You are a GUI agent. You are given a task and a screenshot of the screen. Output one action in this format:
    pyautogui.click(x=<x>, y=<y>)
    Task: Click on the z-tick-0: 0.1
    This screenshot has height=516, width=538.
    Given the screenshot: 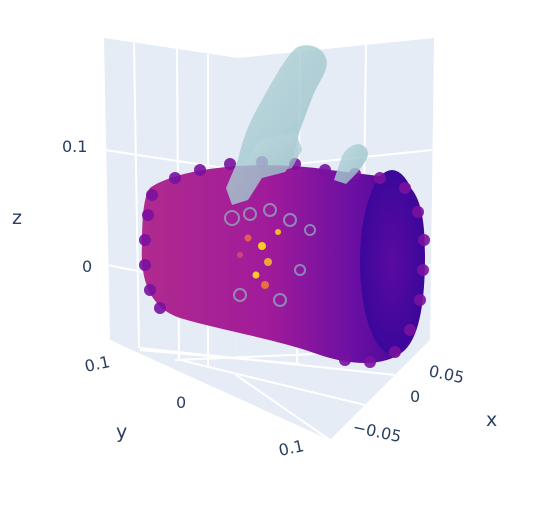 What is the action you would take?
    pyautogui.click(x=74, y=146)
    